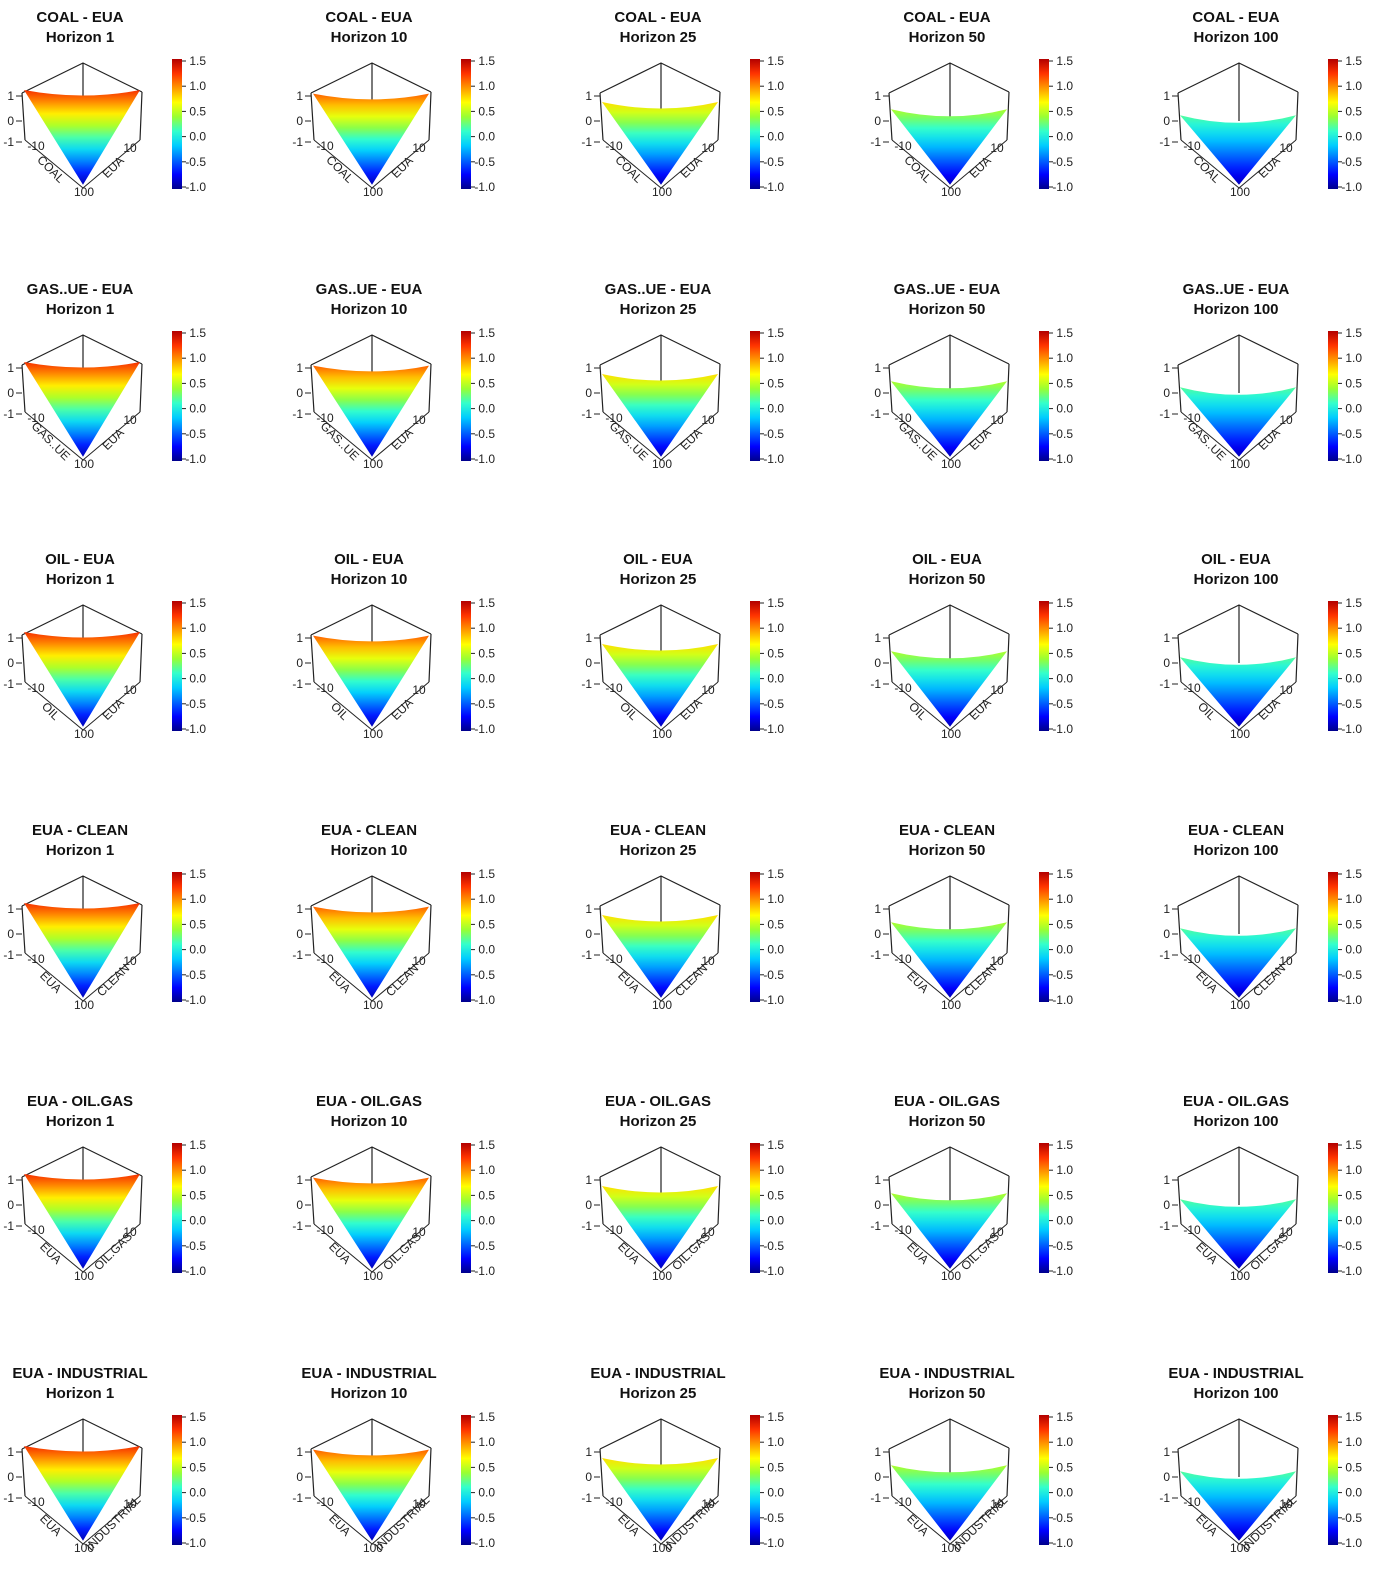 The image size is (1391, 1596). Describe the element at coordinates (951, 734) in the screenshot. I see `front-tick-label: 100` at that location.